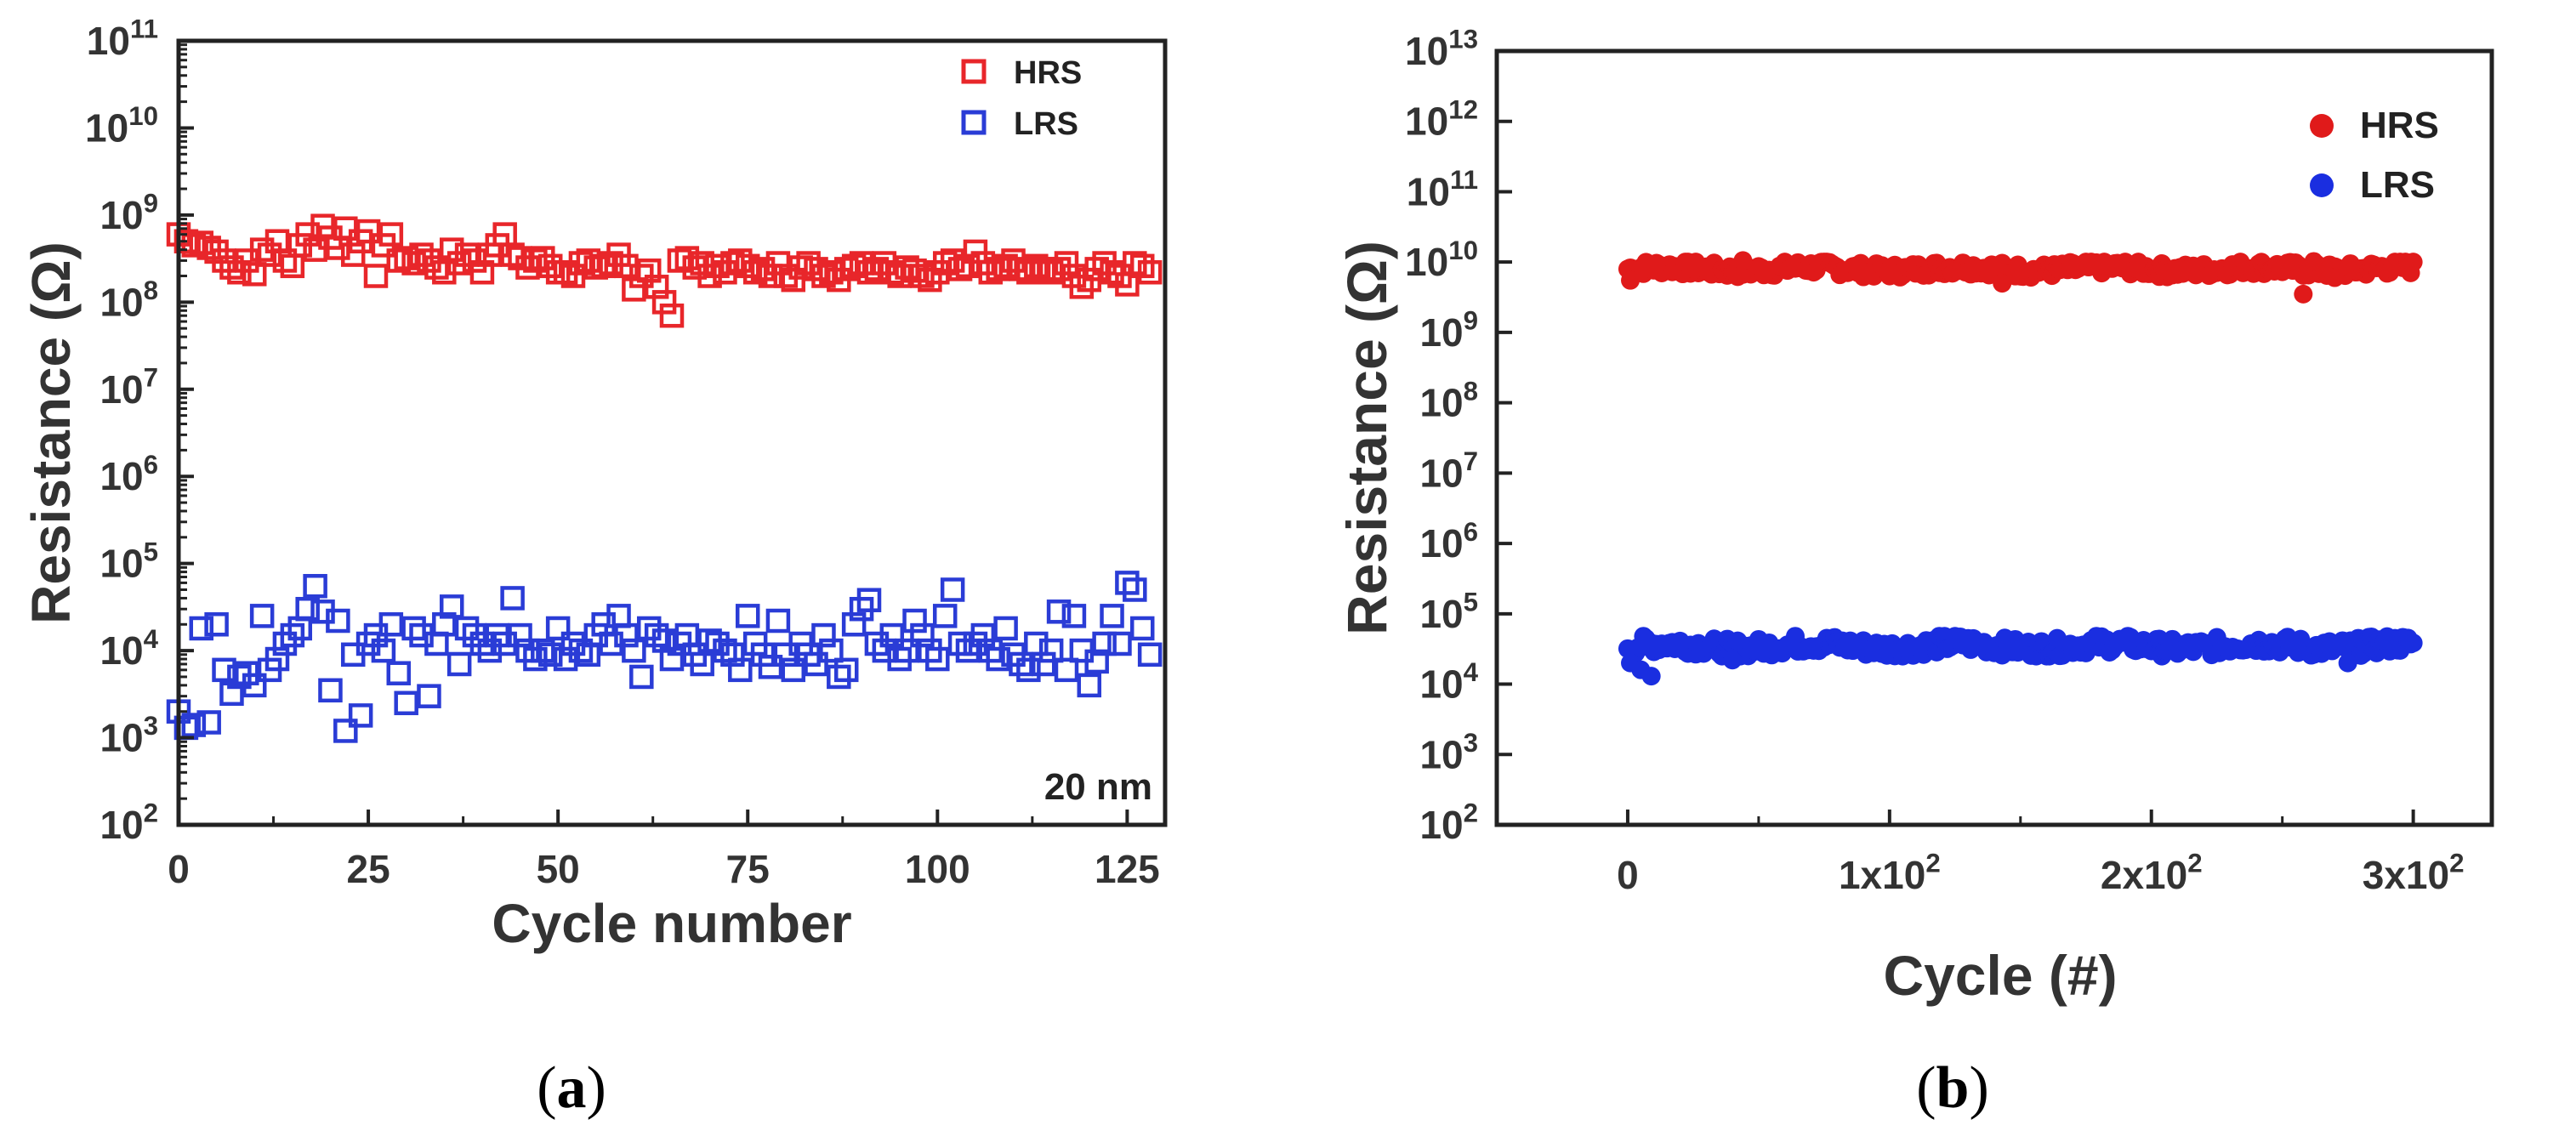 The height and width of the screenshot is (1125, 2576). What do you see at coordinates (1448, 330) in the screenshot?
I see `chart-b-y-tick-label: 10⁹` at bounding box center [1448, 330].